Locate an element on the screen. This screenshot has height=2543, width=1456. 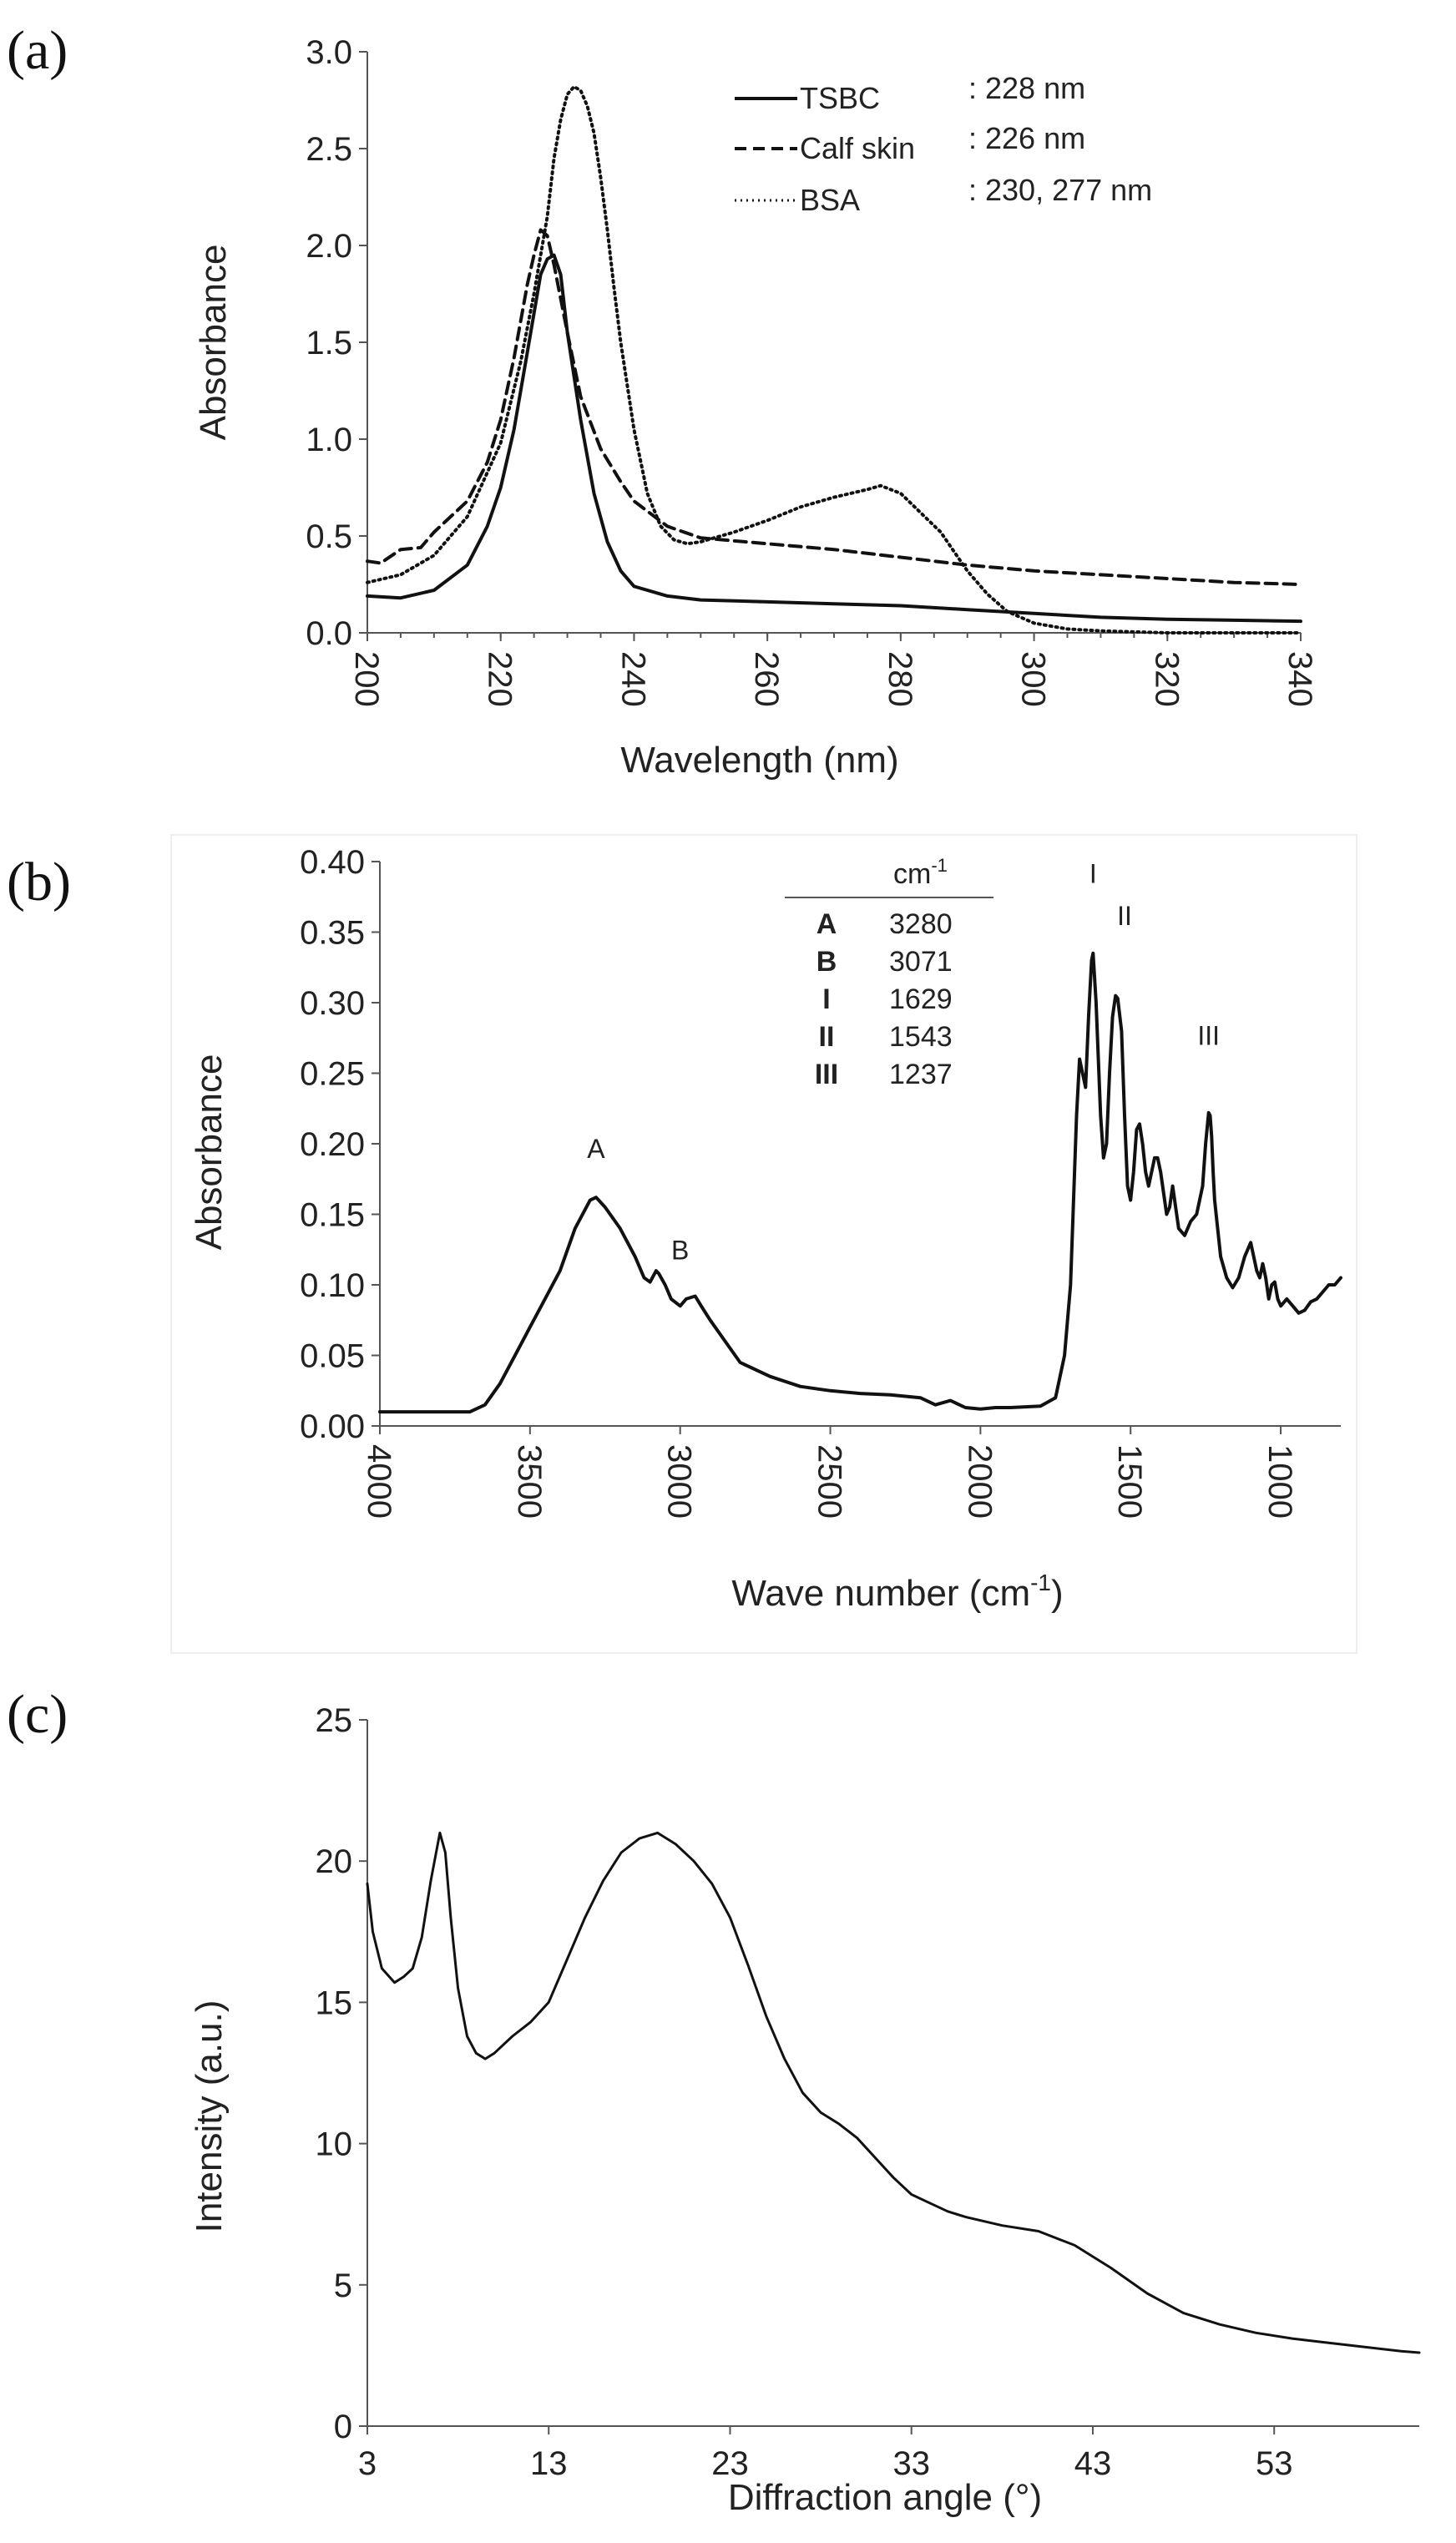
peak-annotation: B is located at coordinates (680, 1251).